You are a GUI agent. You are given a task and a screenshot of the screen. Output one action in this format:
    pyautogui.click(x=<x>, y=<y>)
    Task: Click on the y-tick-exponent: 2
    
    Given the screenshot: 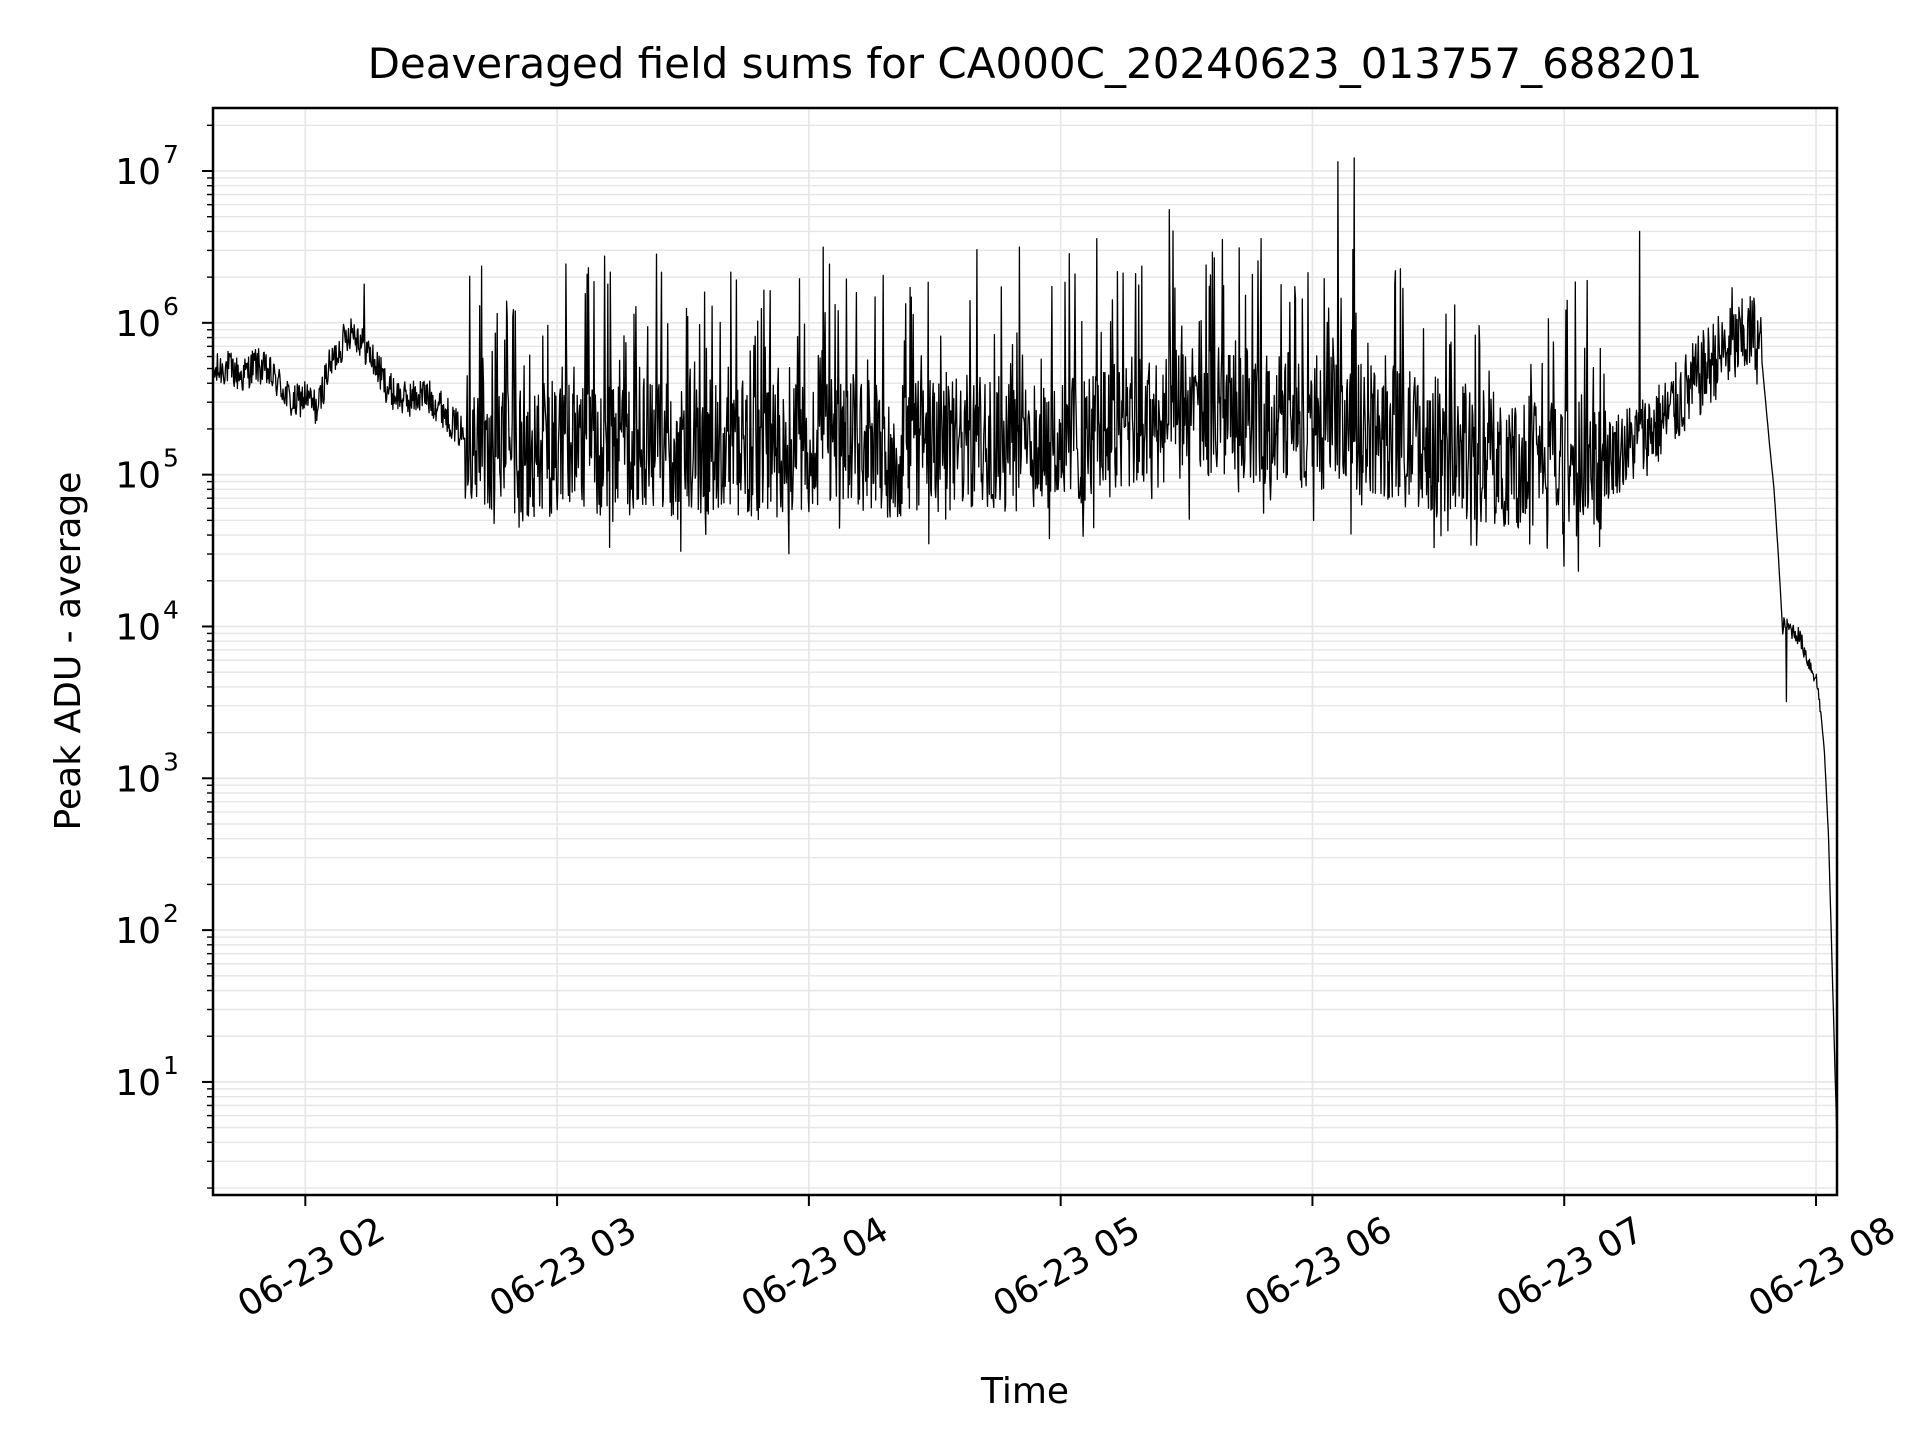 What is the action you would take?
    pyautogui.click(x=171, y=913)
    